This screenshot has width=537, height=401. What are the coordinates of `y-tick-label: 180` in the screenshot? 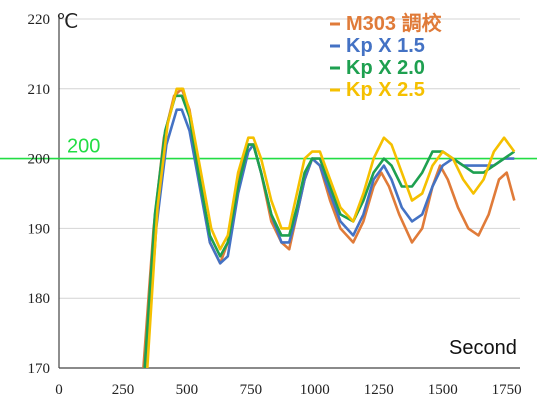 It's located at (39, 299).